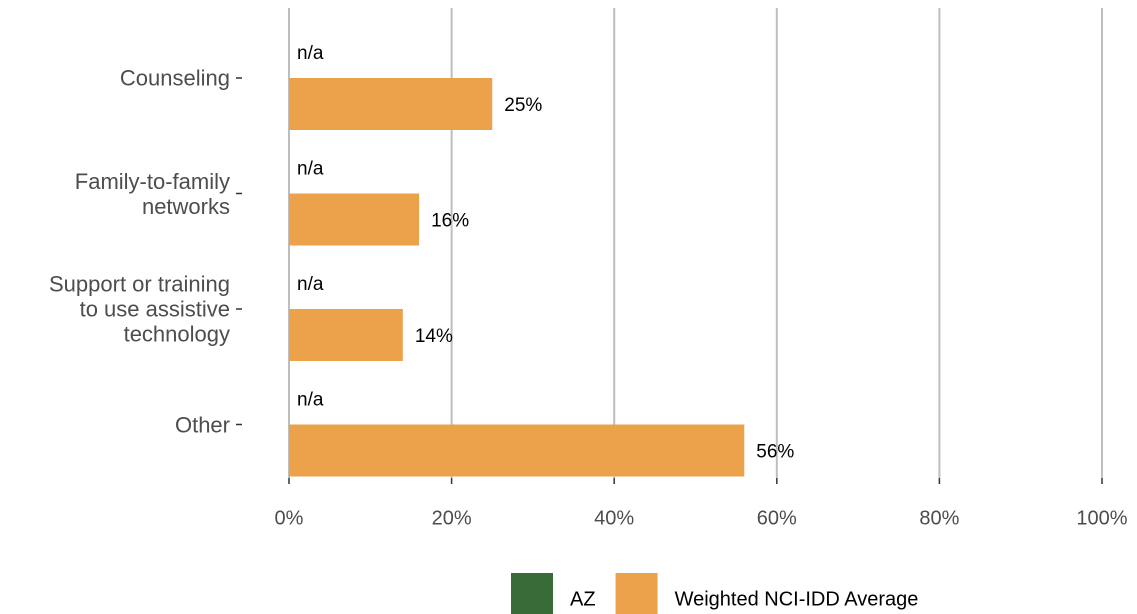 This screenshot has width=1137, height=614. Describe the element at coordinates (583, 599) in the screenshot. I see `legend-label: AZ` at that location.